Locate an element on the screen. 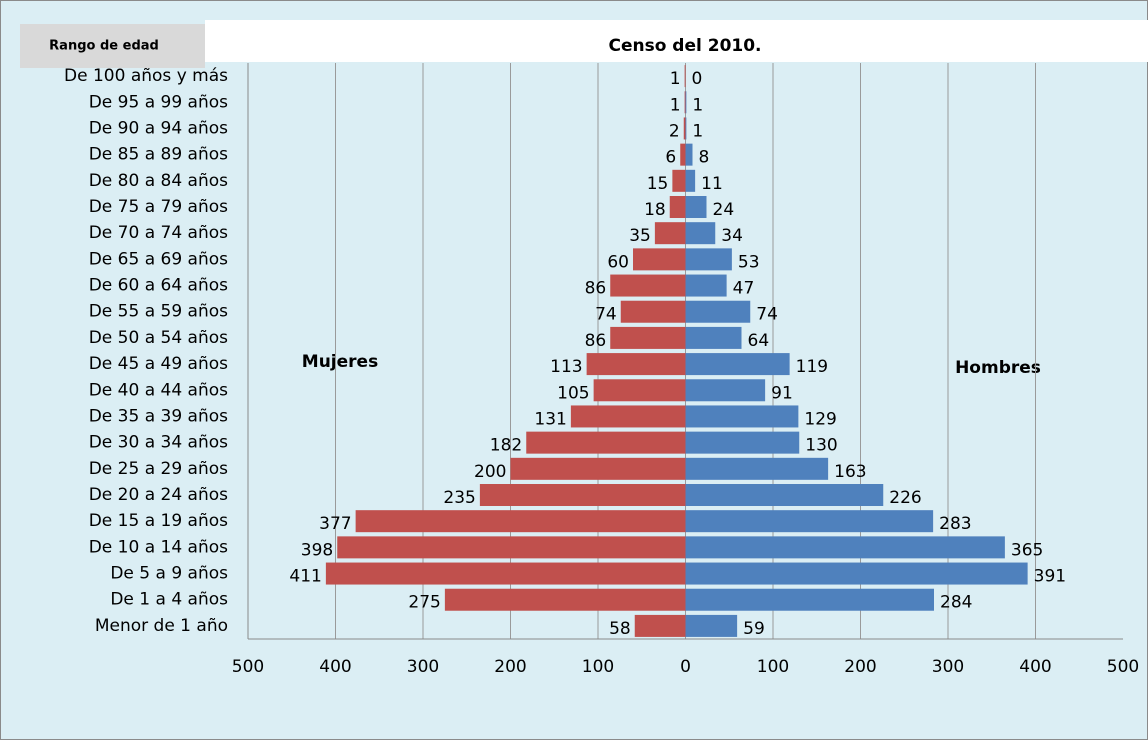 This screenshot has width=1148, height=740. data-label: 163 is located at coordinates (850, 472).